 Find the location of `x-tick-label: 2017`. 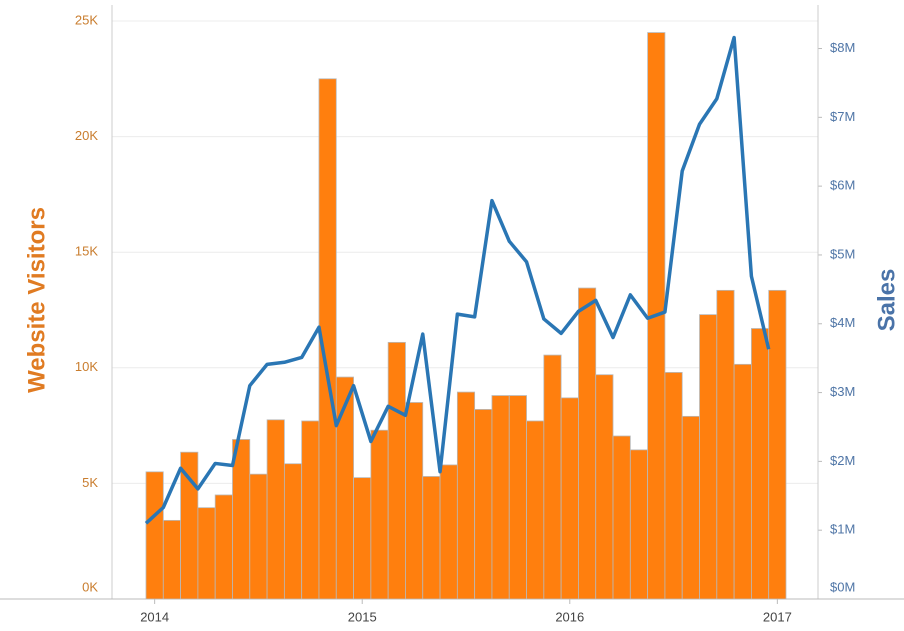

x-tick-label: 2017 is located at coordinates (777, 616).